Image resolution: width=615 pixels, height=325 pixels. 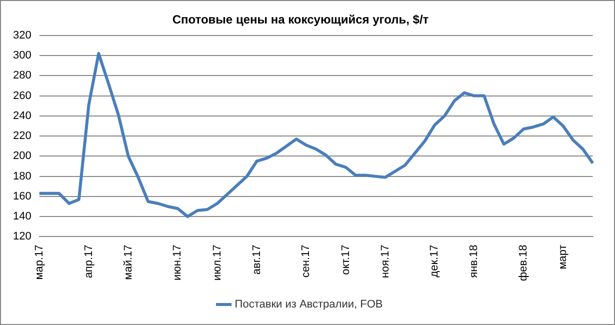 What do you see at coordinates (22, 76) in the screenshot?
I see `y-tick-label: 280` at bounding box center [22, 76].